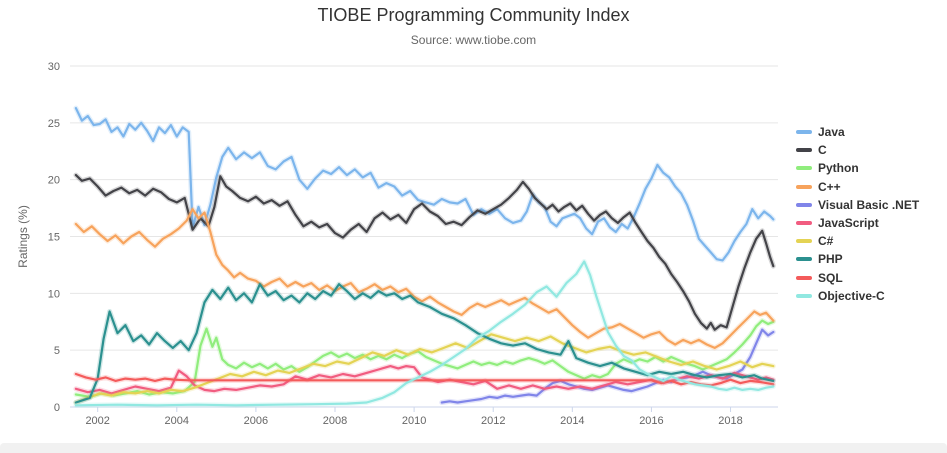 This screenshot has height=453, width=947. Describe the element at coordinates (414, 421) in the screenshot. I see `x-tick-label: 2010` at that location.